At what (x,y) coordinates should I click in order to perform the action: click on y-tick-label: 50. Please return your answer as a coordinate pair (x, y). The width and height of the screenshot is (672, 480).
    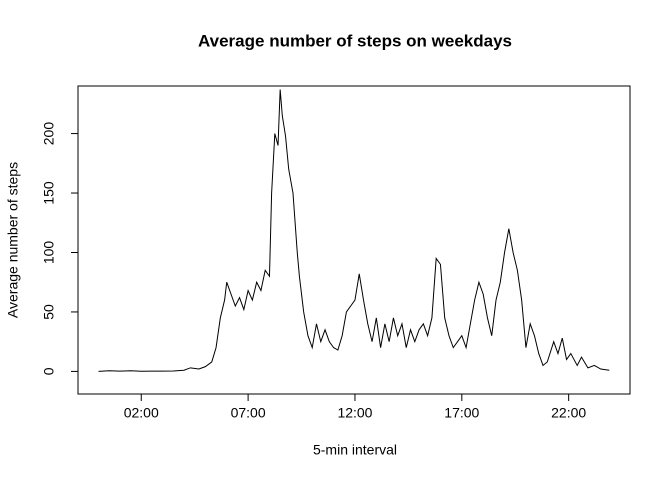
    Looking at the image, I should click on (49, 312).